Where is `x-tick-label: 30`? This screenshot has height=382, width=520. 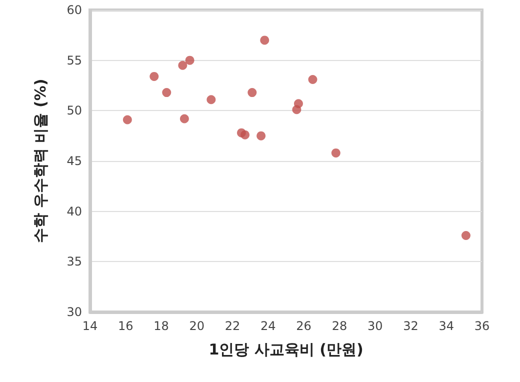 x-tick-label: 30 is located at coordinates (375, 326).